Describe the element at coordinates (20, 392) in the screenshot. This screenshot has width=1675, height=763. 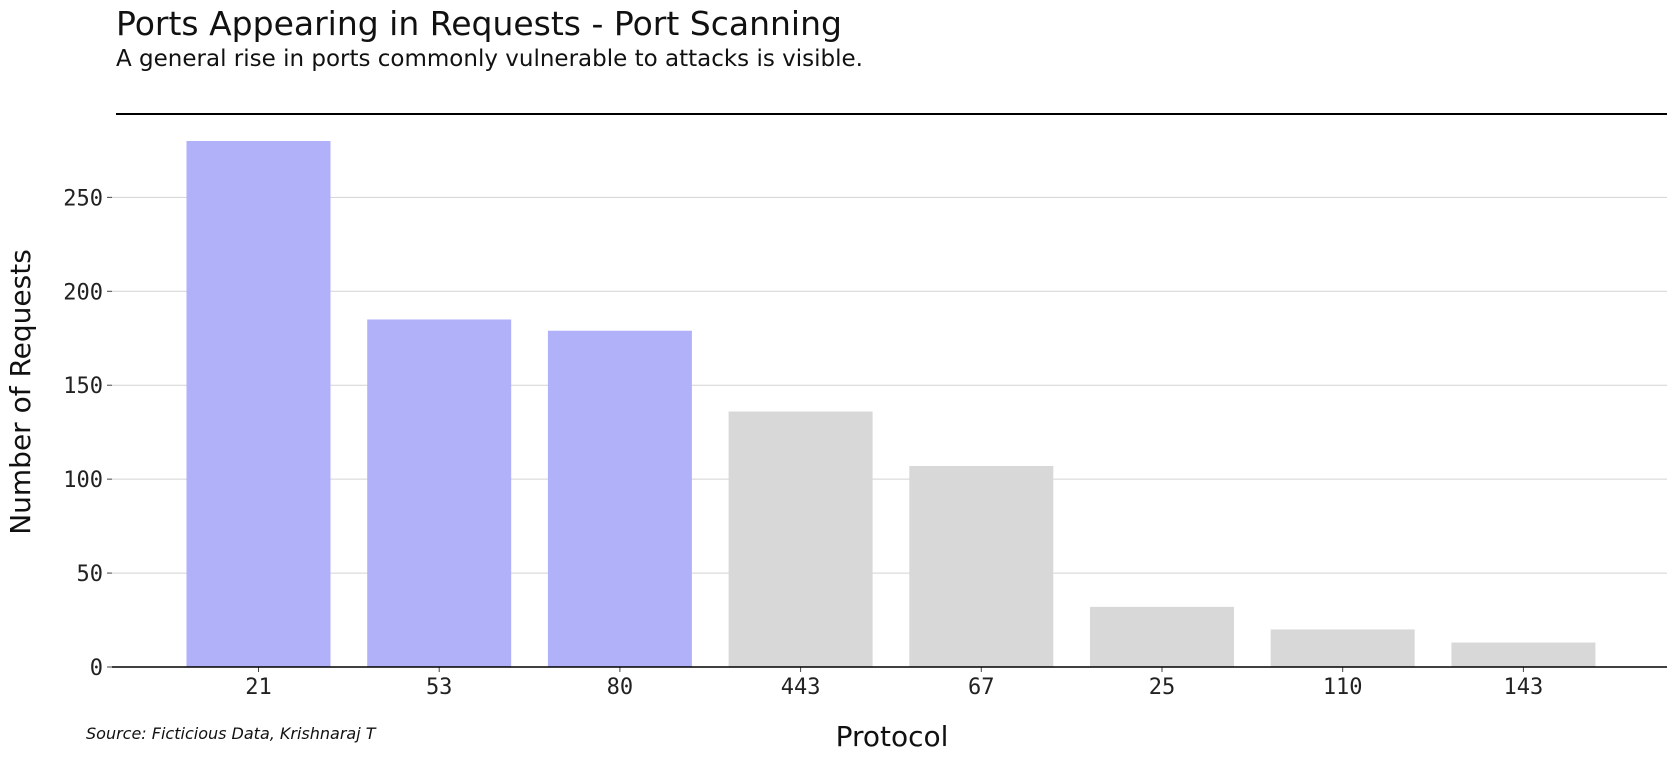
I see `y-axis-label: Number of Requests` at that location.